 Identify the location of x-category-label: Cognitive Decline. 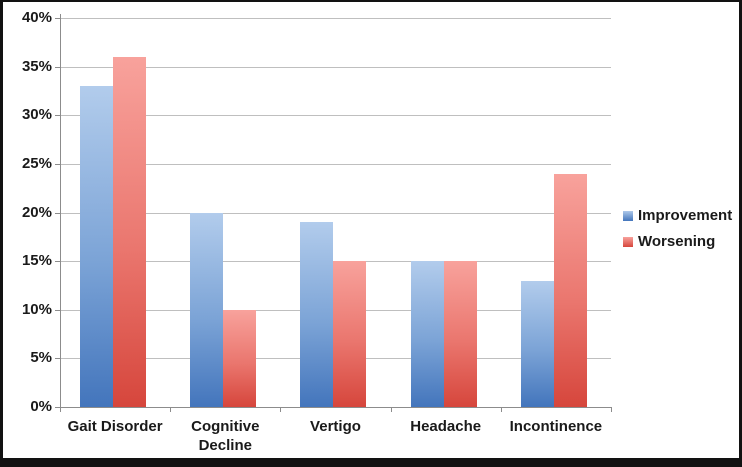
(225, 436).